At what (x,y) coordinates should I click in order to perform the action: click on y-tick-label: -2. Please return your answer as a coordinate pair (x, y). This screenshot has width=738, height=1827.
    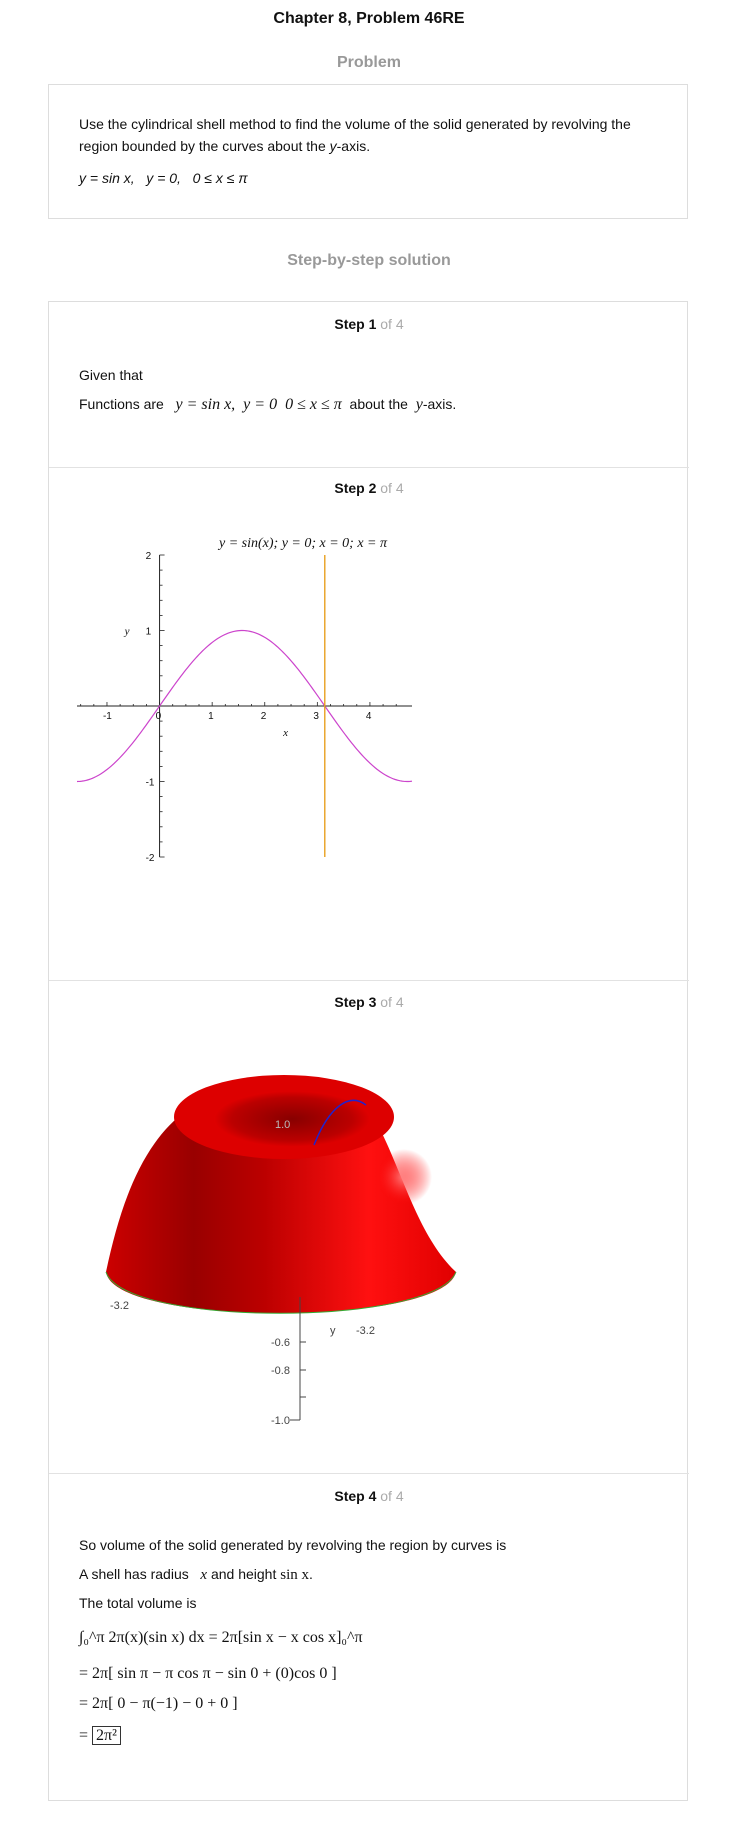
    Looking at the image, I should click on (150, 858).